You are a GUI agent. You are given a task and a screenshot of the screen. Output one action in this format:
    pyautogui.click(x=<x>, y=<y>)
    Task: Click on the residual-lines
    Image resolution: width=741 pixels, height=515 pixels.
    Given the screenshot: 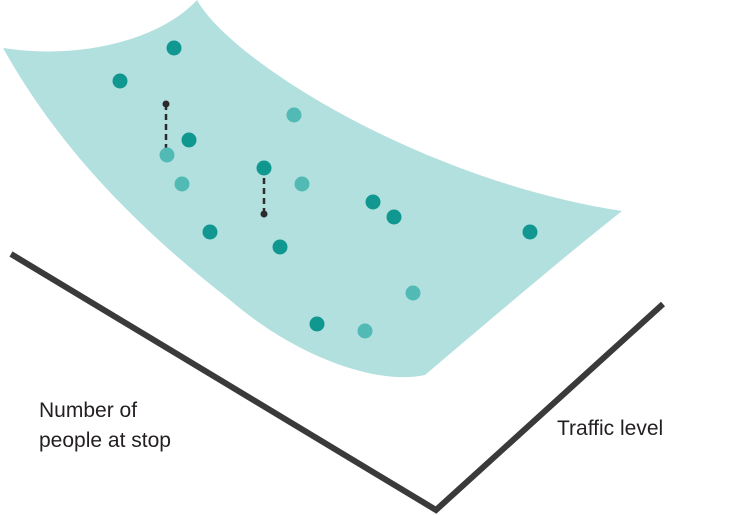 What is the action you would take?
    pyautogui.click(x=215, y=159)
    